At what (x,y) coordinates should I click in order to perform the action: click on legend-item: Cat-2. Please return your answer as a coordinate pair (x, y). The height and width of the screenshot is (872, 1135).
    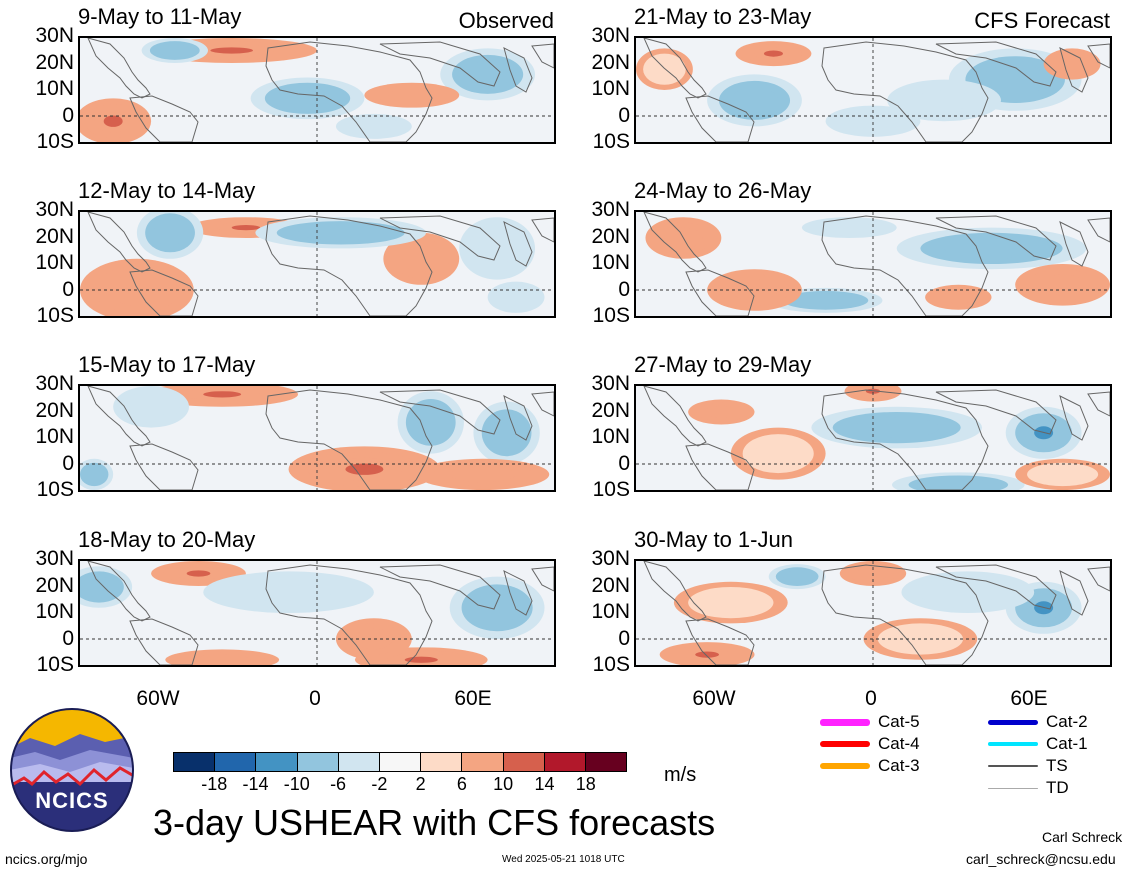
    Looking at the image, I should click on (1038, 722).